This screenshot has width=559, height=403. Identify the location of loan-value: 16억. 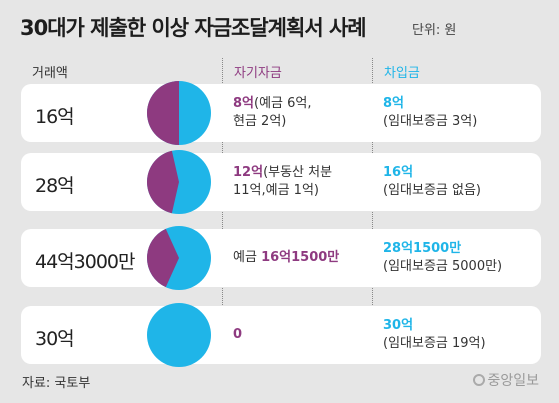
(398, 172).